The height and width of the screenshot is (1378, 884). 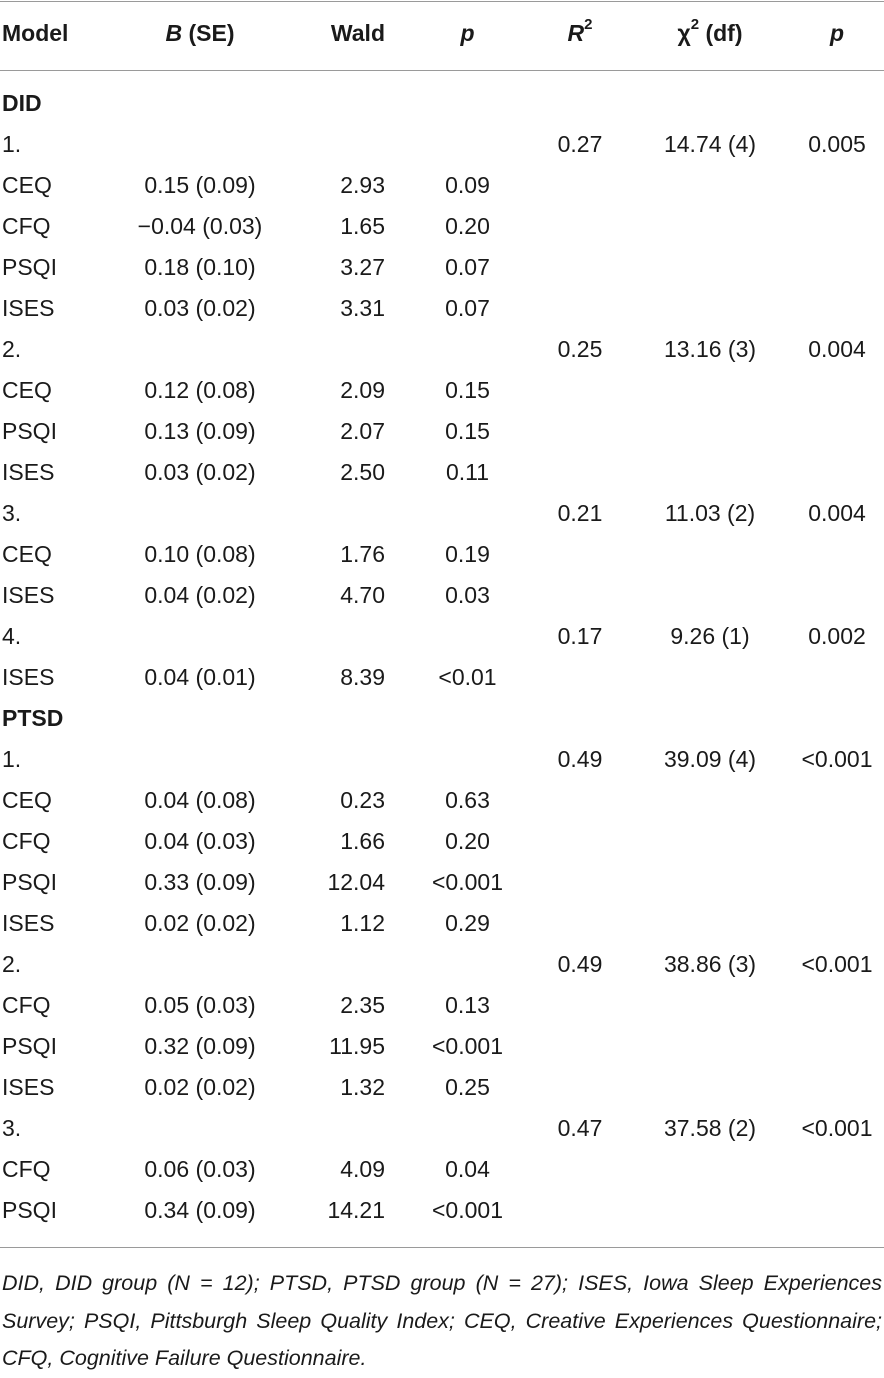 What do you see at coordinates (580, 636) in the screenshot?
I see `cell-r2: 0.17` at bounding box center [580, 636].